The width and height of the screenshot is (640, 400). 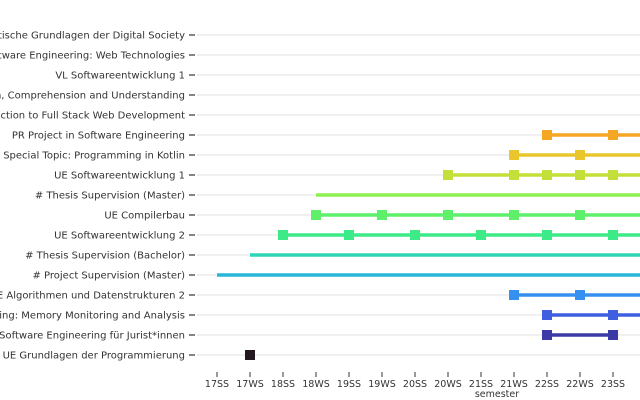 I want to click on x-tick-label: 22SS, so click(x=547, y=384).